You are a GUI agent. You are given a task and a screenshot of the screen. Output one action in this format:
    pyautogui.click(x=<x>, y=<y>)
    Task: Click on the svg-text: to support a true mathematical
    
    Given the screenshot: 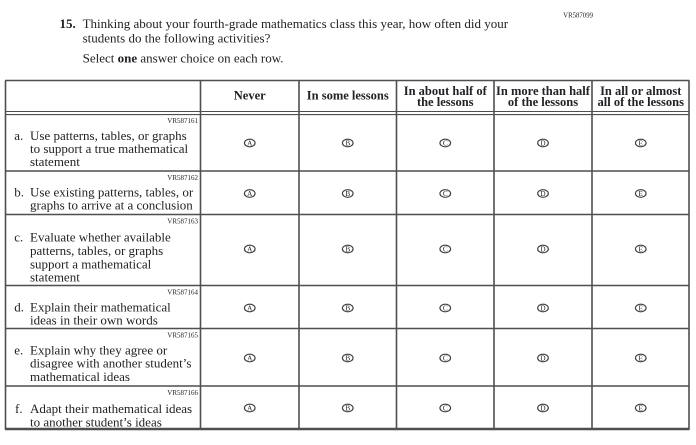 What is the action you would take?
    pyautogui.click(x=109, y=148)
    